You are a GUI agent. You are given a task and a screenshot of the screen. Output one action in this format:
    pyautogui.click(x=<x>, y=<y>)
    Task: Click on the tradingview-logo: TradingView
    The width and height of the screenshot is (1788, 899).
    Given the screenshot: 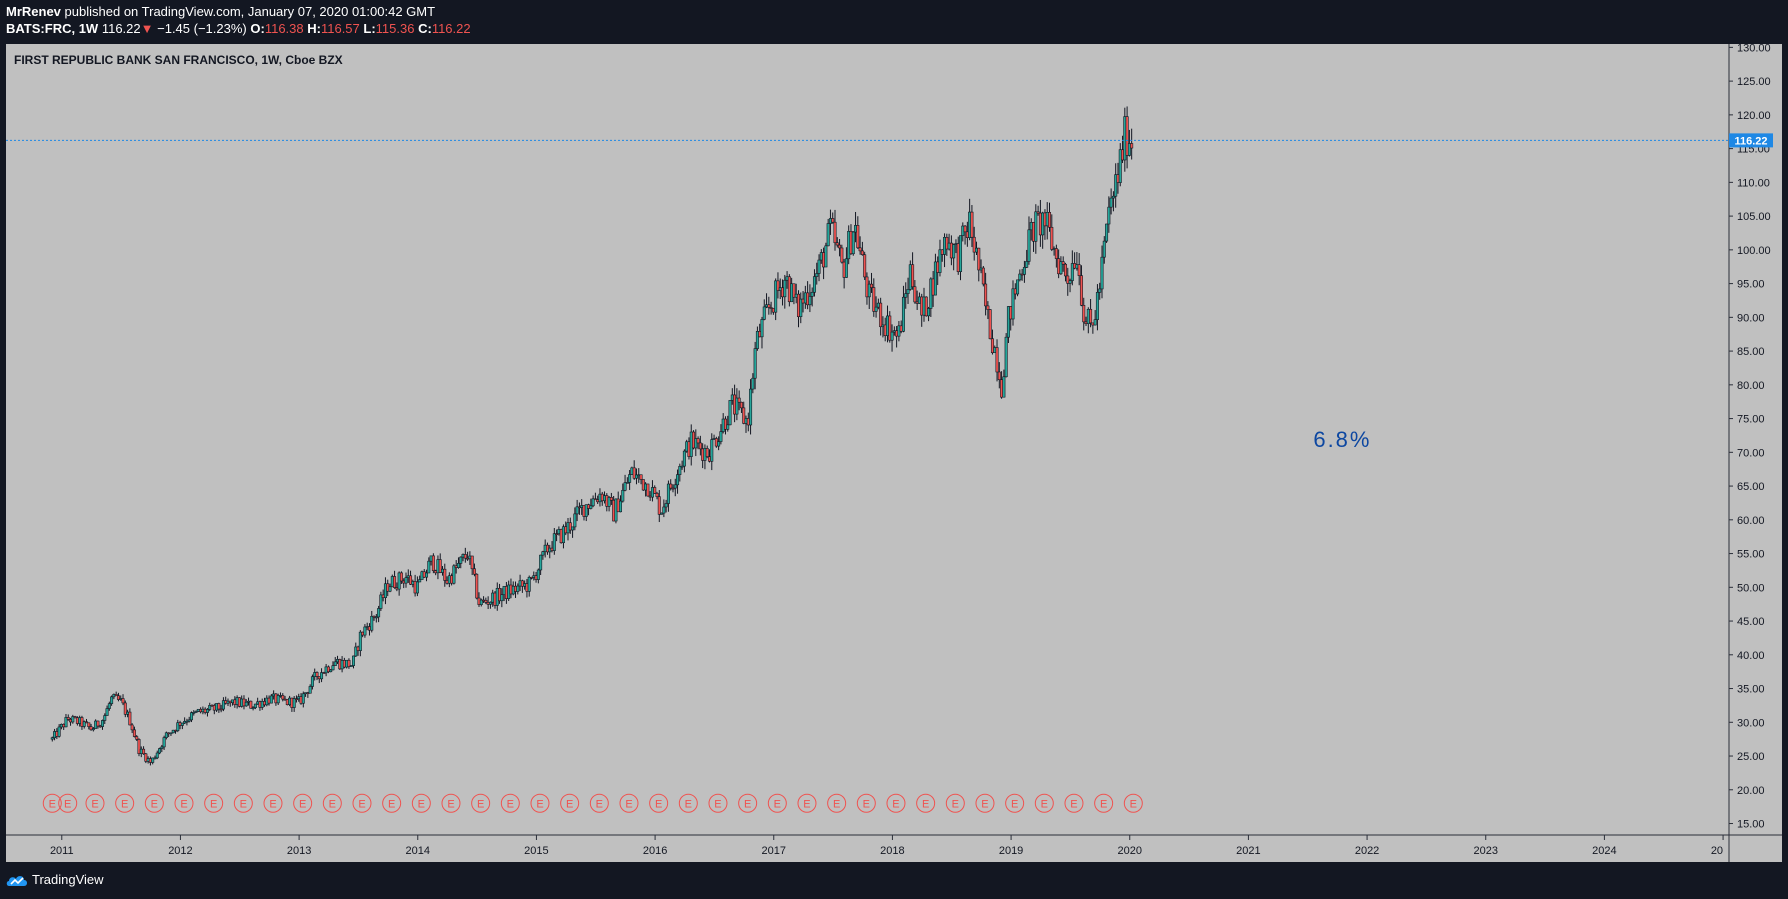 What is the action you would take?
    pyautogui.click(x=55, y=879)
    